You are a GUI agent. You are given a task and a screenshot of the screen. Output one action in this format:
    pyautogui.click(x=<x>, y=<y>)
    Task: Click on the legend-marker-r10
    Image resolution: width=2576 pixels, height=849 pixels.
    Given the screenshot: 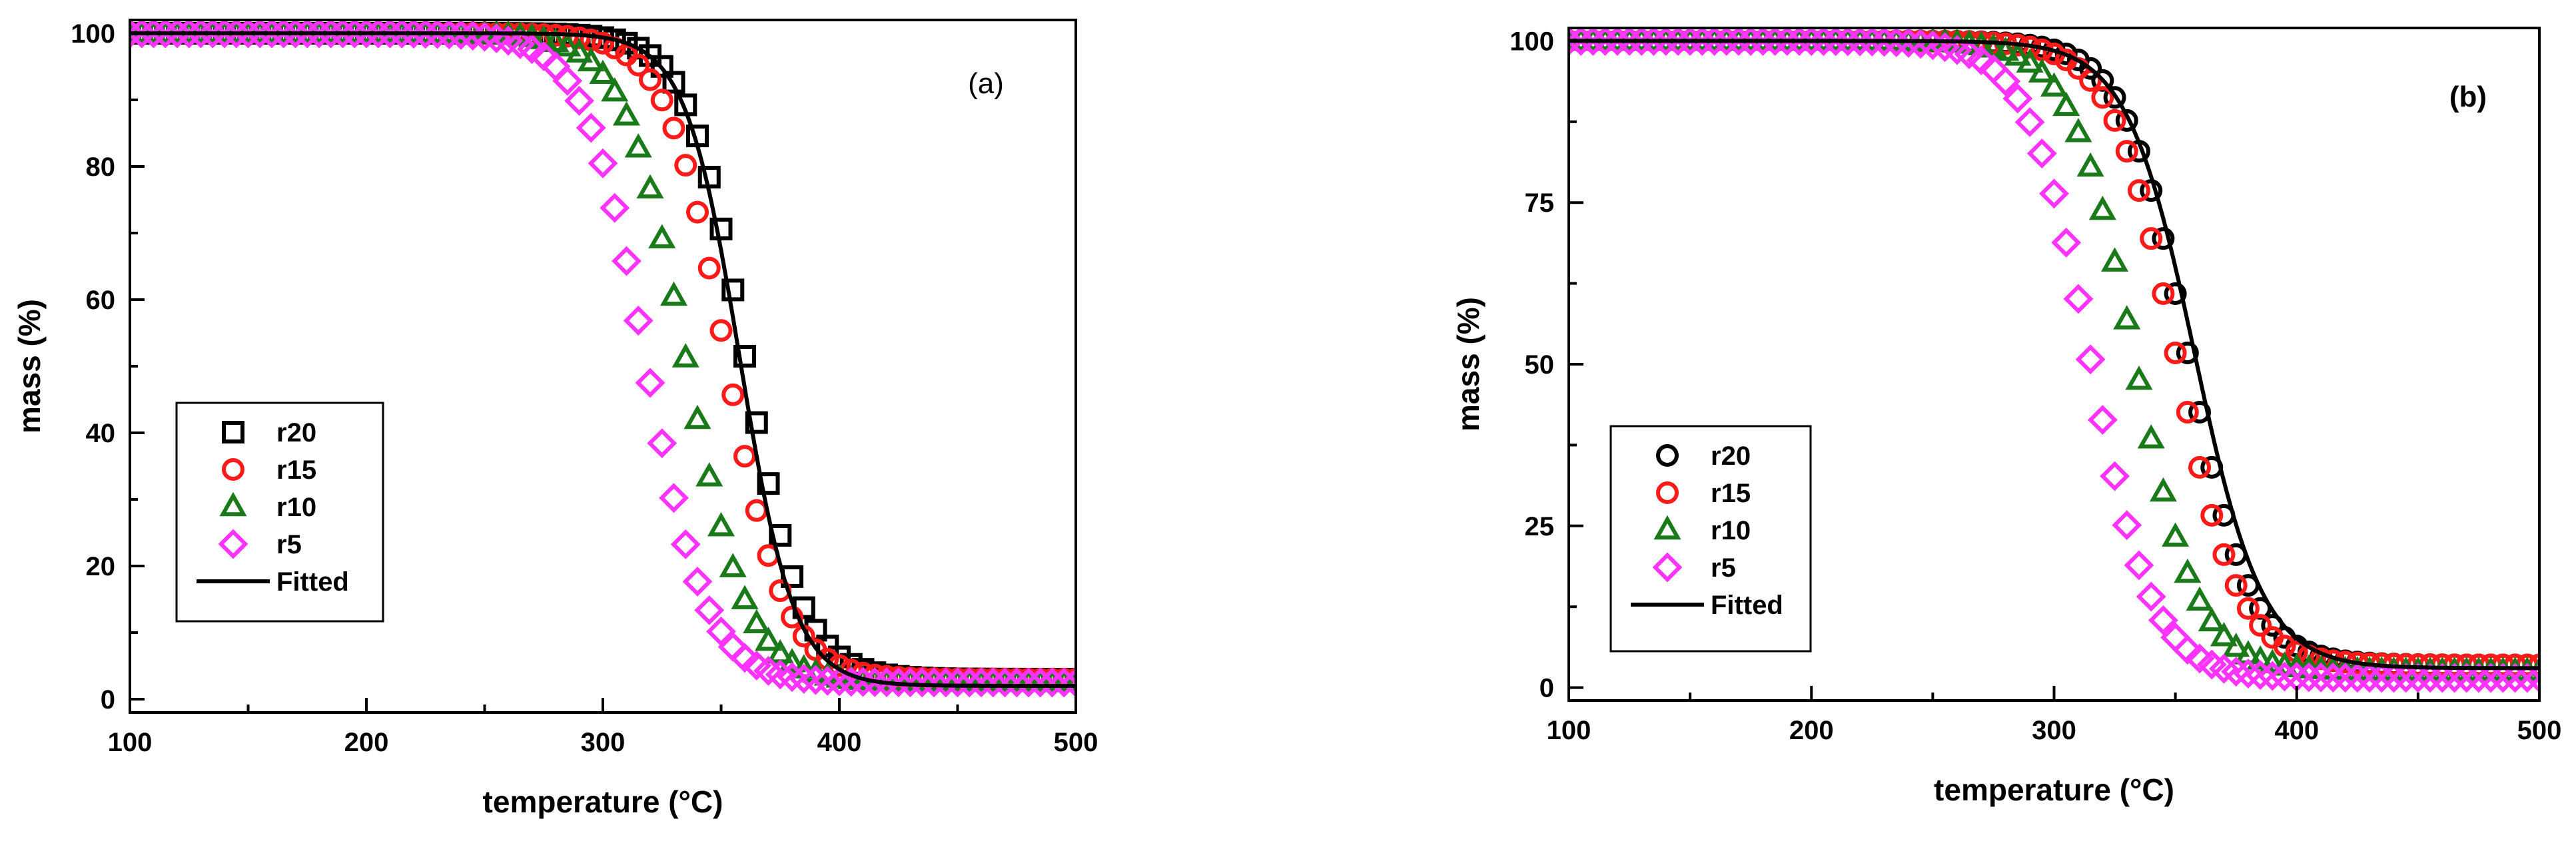 What is the action you would take?
    pyautogui.click(x=233, y=504)
    